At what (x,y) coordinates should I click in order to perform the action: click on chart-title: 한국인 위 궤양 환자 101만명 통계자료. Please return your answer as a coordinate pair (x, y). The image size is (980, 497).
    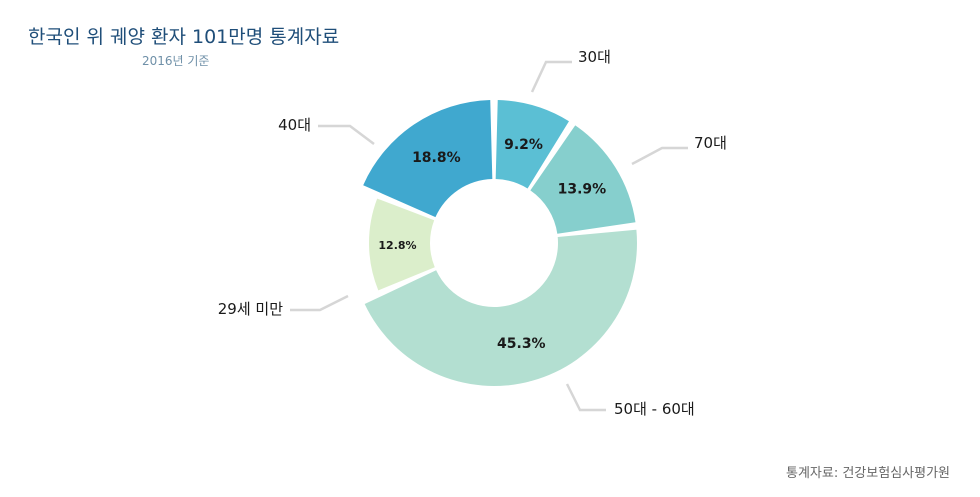
    Looking at the image, I should click on (184, 37).